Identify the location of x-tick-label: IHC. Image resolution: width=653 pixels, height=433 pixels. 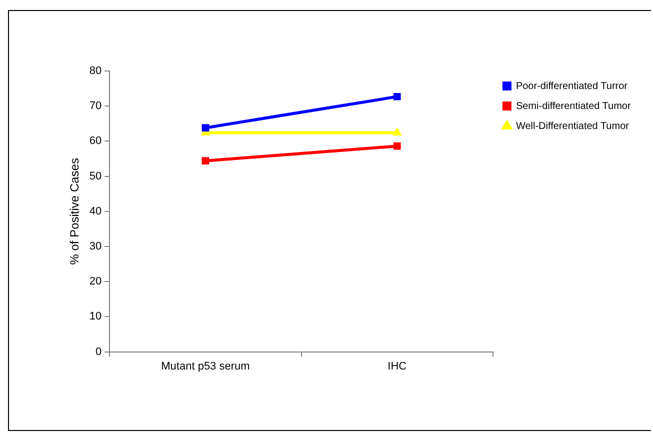
(397, 366).